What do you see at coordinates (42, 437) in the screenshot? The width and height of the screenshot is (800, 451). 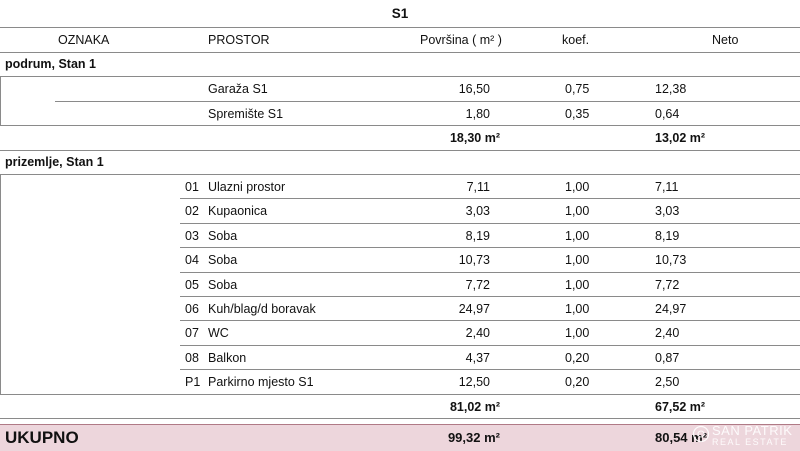 I see `total-label: UKUPNO` at bounding box center [42, 437].